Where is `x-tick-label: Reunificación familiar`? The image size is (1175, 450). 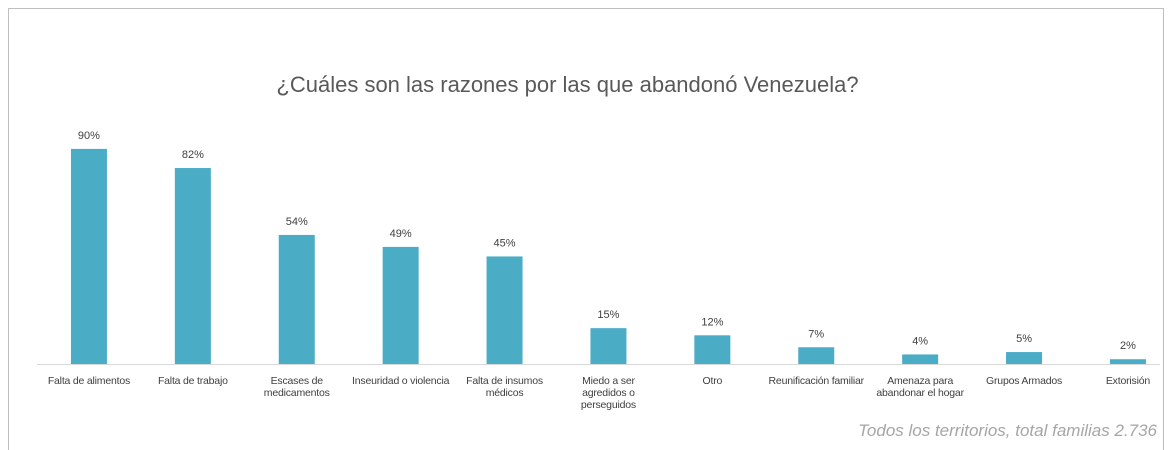
x-tick-label: Reunificación familiar is located at coordinates (816, 381).